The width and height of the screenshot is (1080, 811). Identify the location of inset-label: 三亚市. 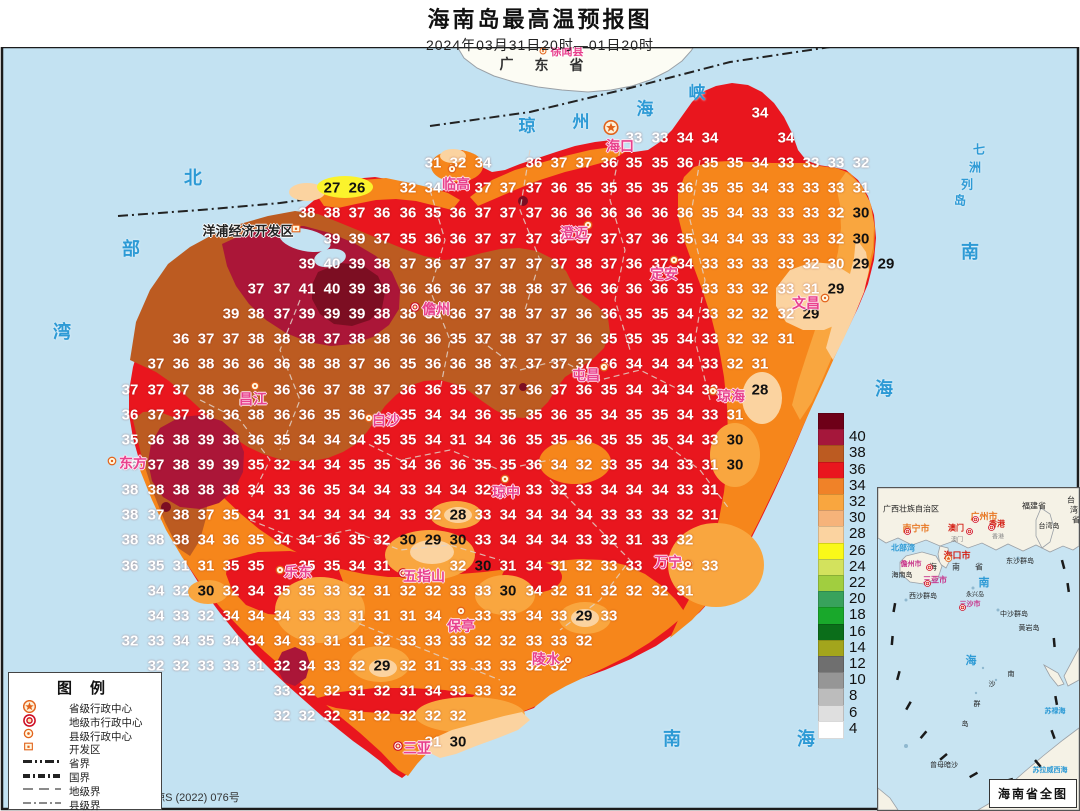
(935, 580).